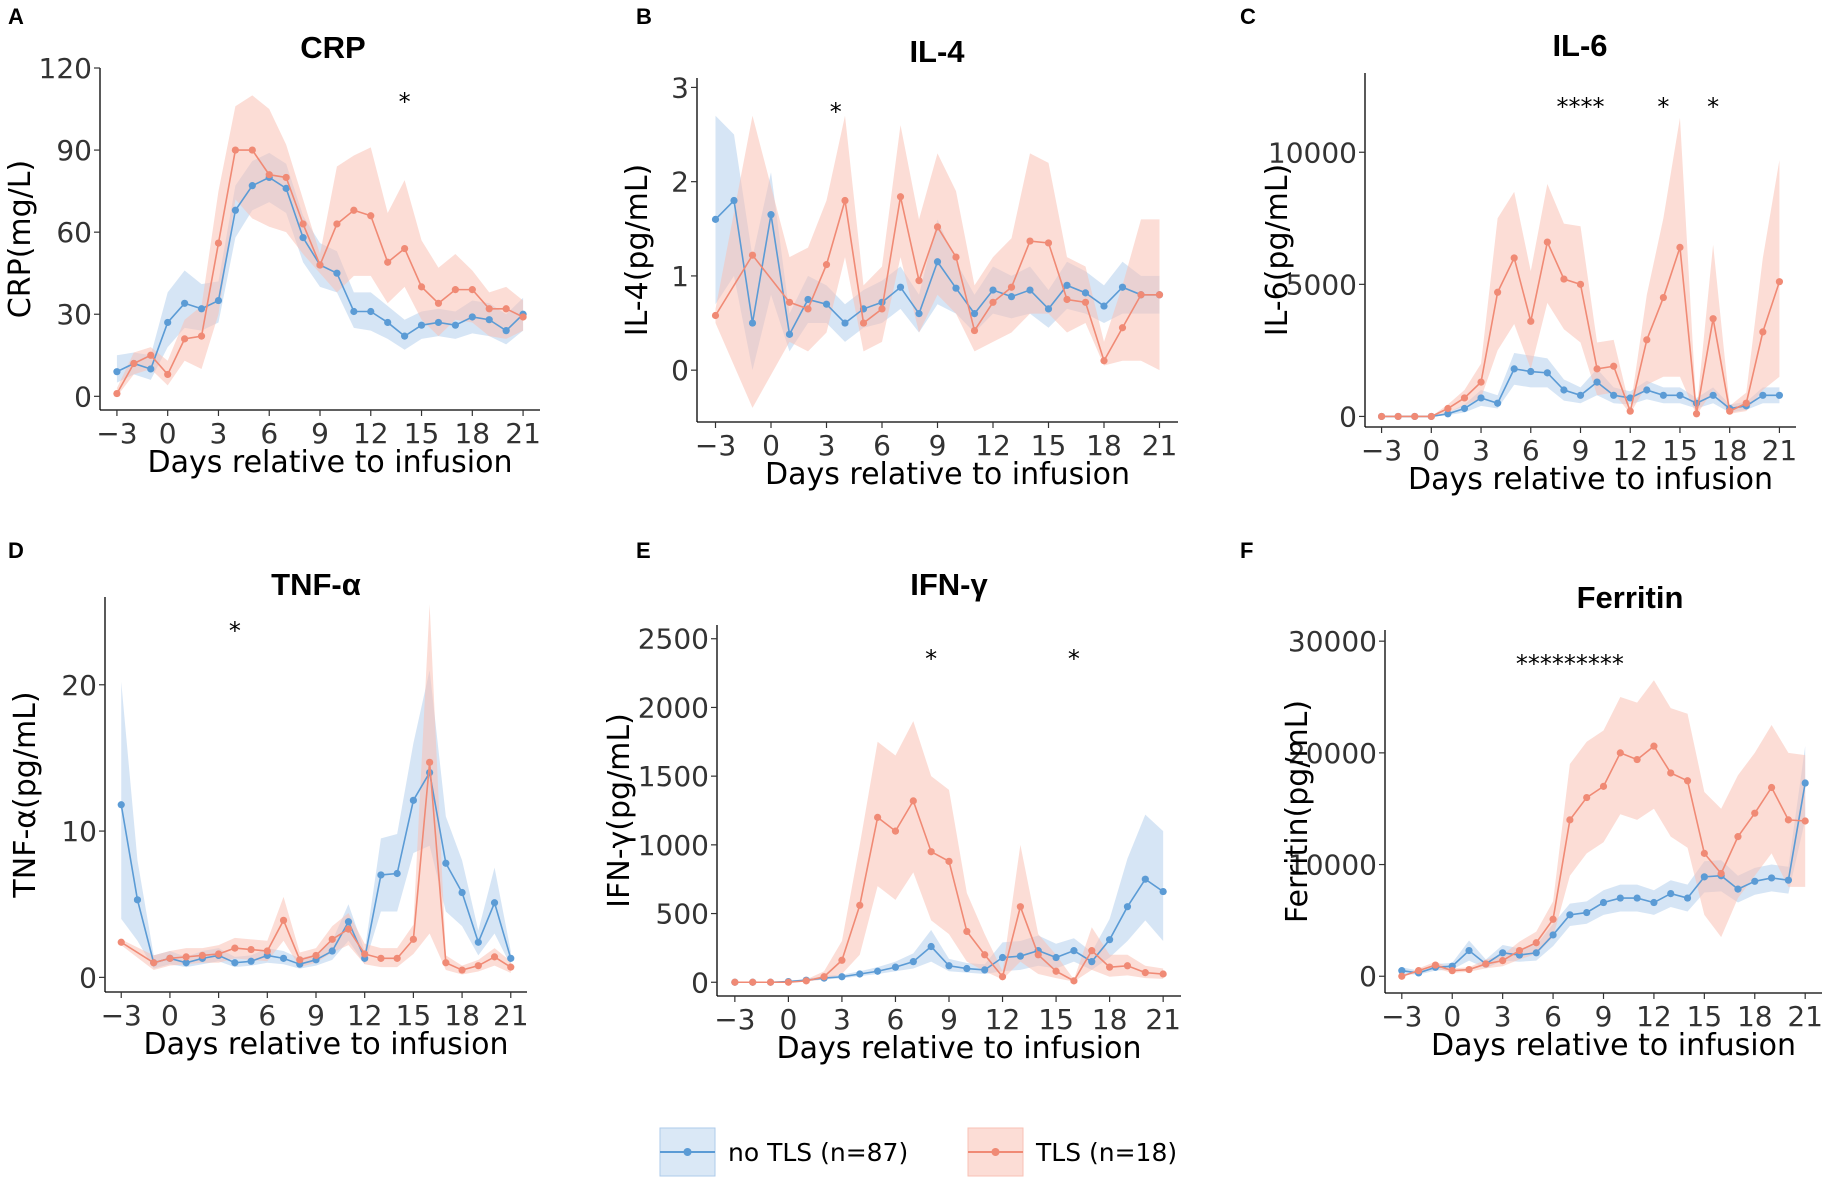 This screenshot has width=1831, height=1184. I want to click on legend-label-tls: TLS (n=18), so click(1106, 1152).